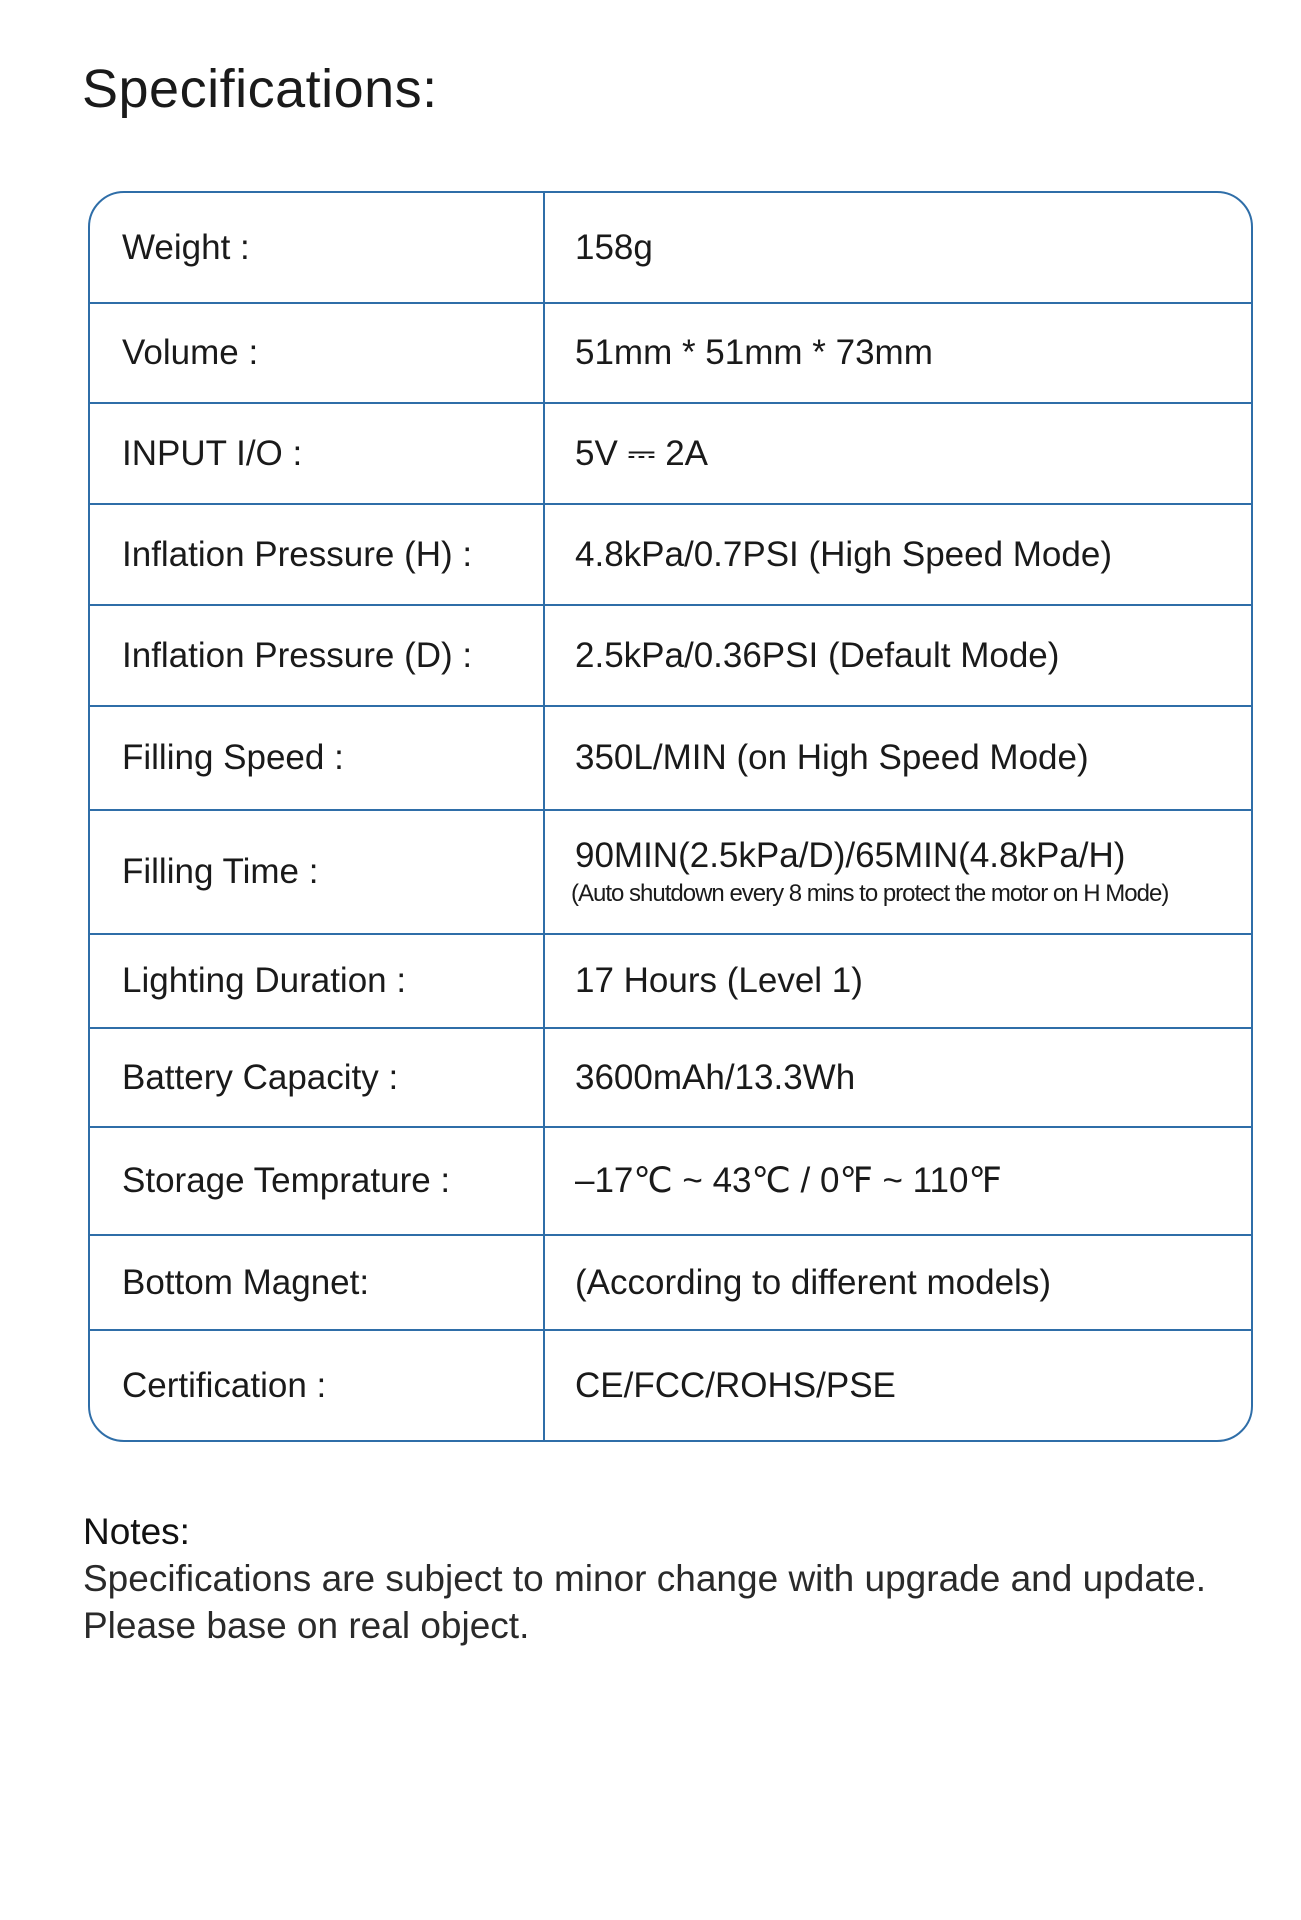 The width and height of the screenshot is (1301, 1920). What do you see at coordinates (317, 554) in the screenshot?
I see `spec-label: Inflation Pressure (H) :` at bounding box center [317, 554].